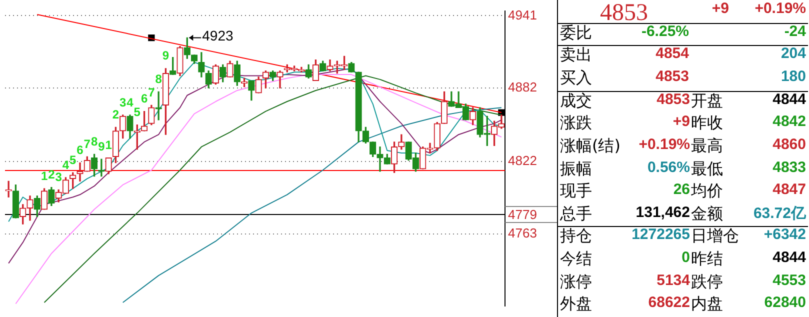  Describe the element at coordinates (793, 54) in the screenshot. I see `text: 204` at that location.